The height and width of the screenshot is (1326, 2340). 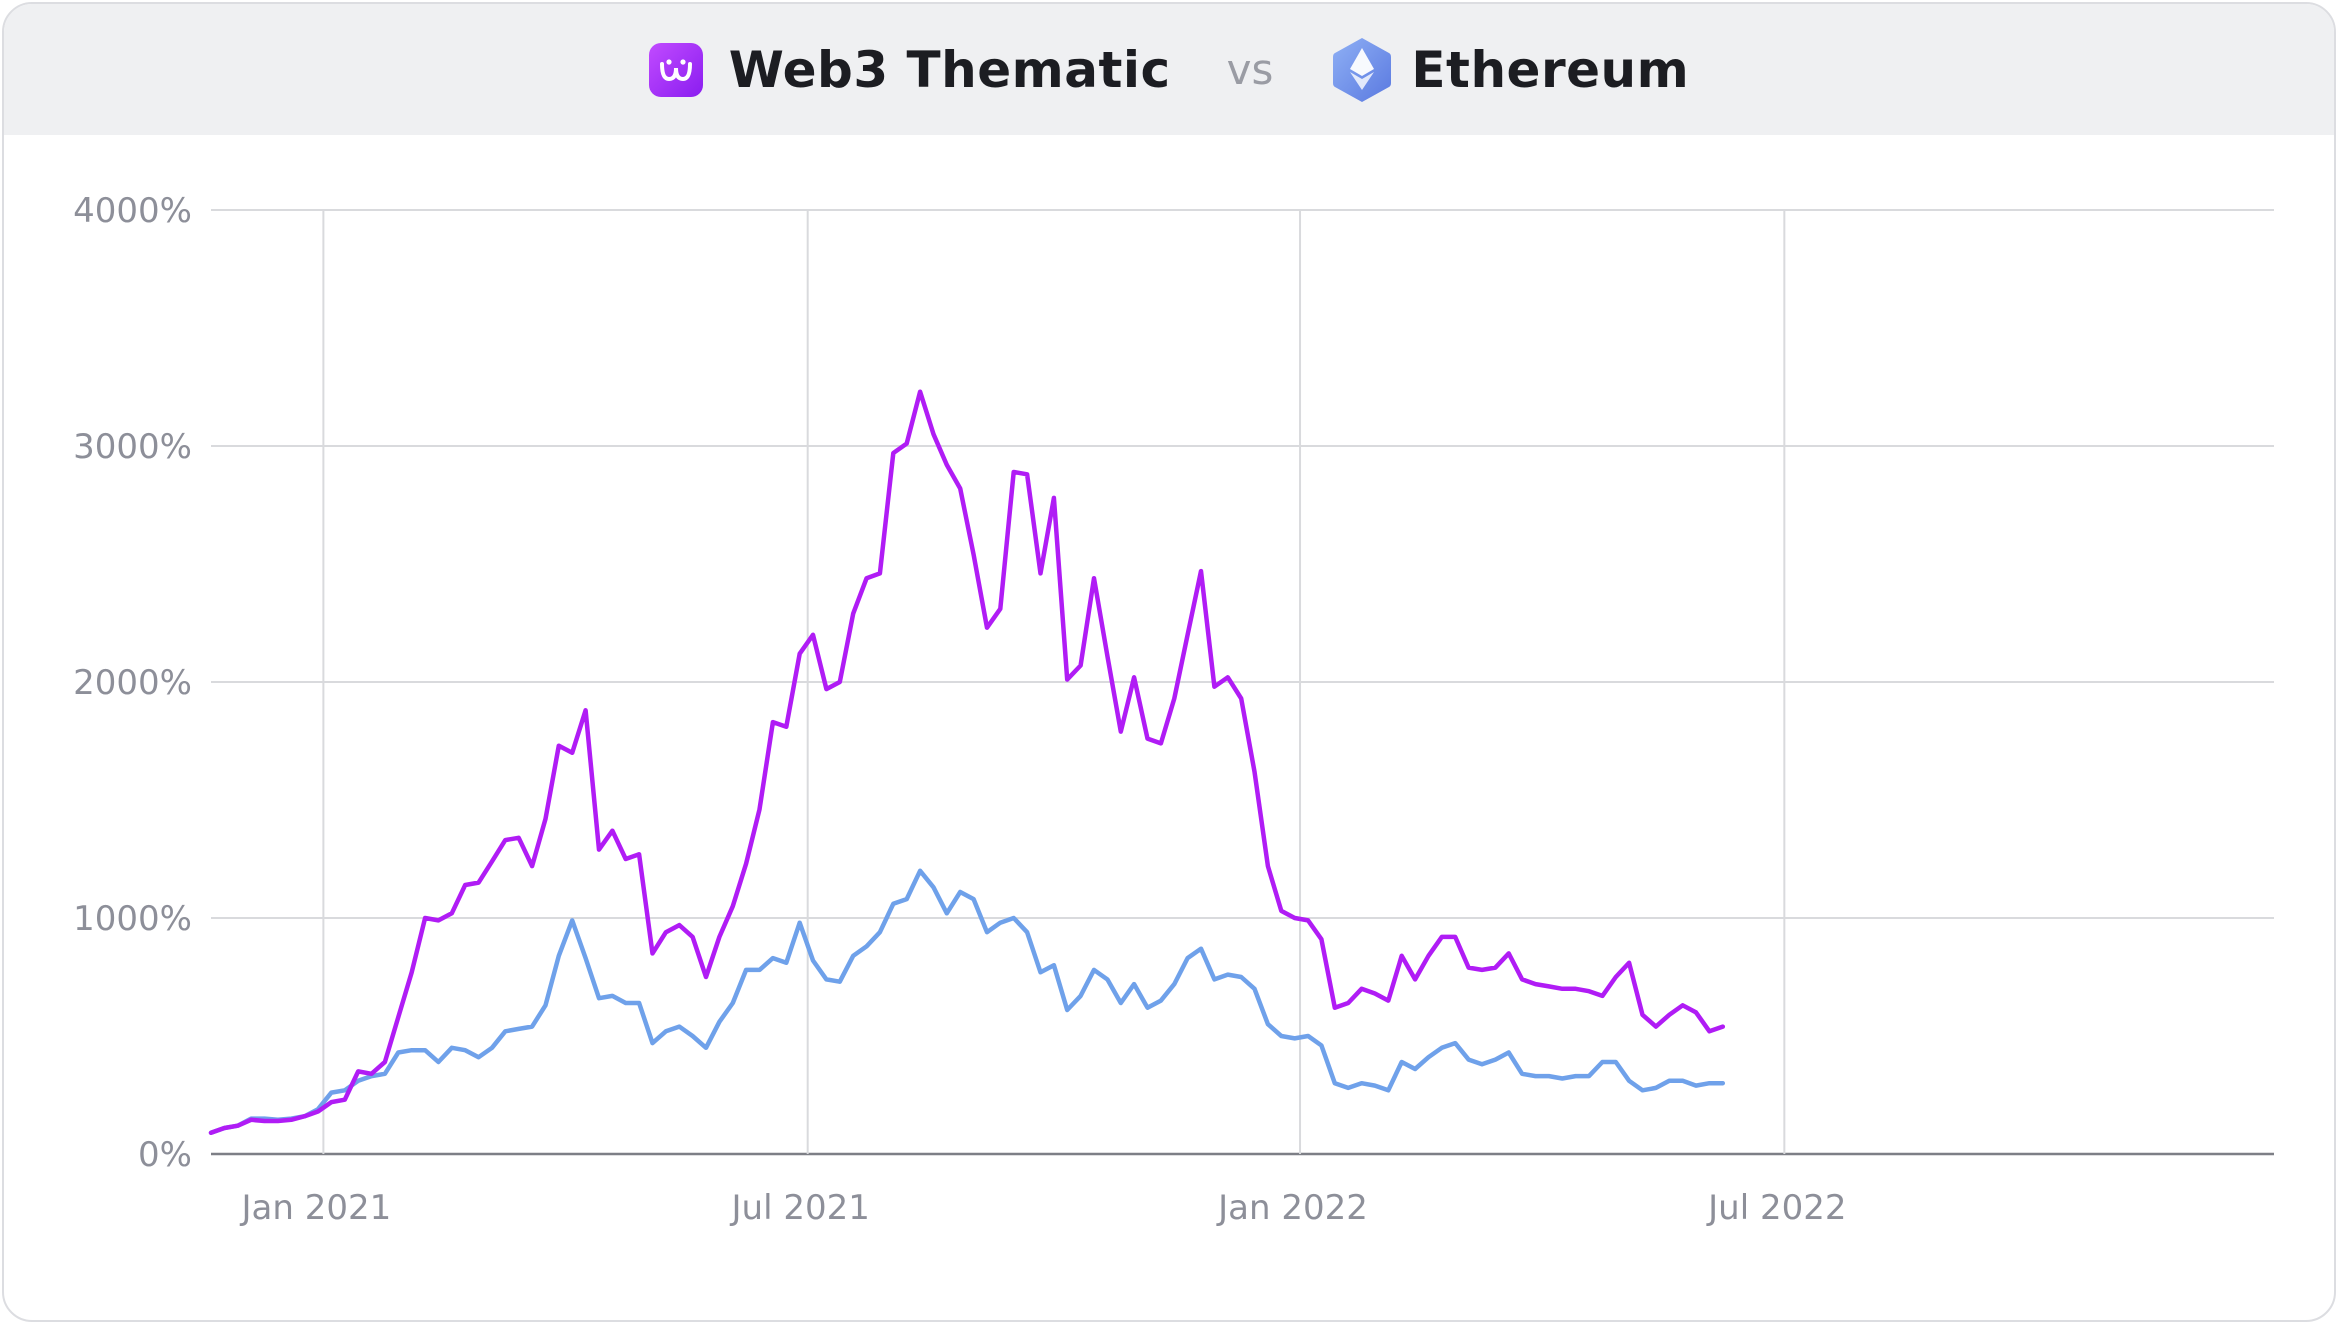 What do you see at coordinates (675, 69) in the screenshot?
I see `web3-thematic-logo-icon` at bounding box center [675, 69].